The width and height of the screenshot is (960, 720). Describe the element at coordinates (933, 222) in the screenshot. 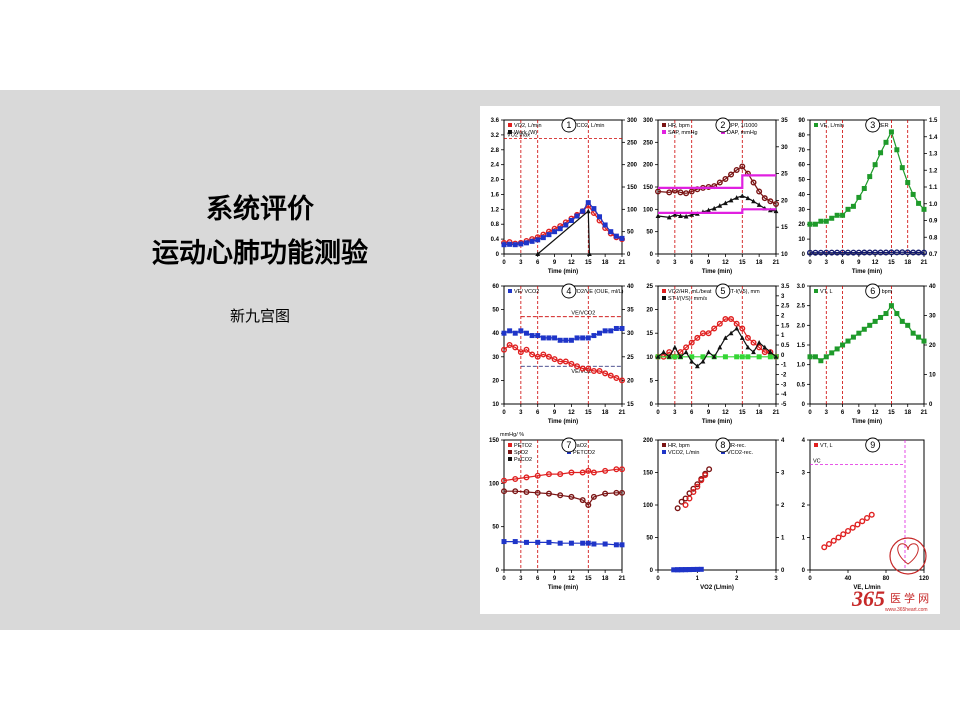

I see `y-tick-label-right: 0.9` at that location.